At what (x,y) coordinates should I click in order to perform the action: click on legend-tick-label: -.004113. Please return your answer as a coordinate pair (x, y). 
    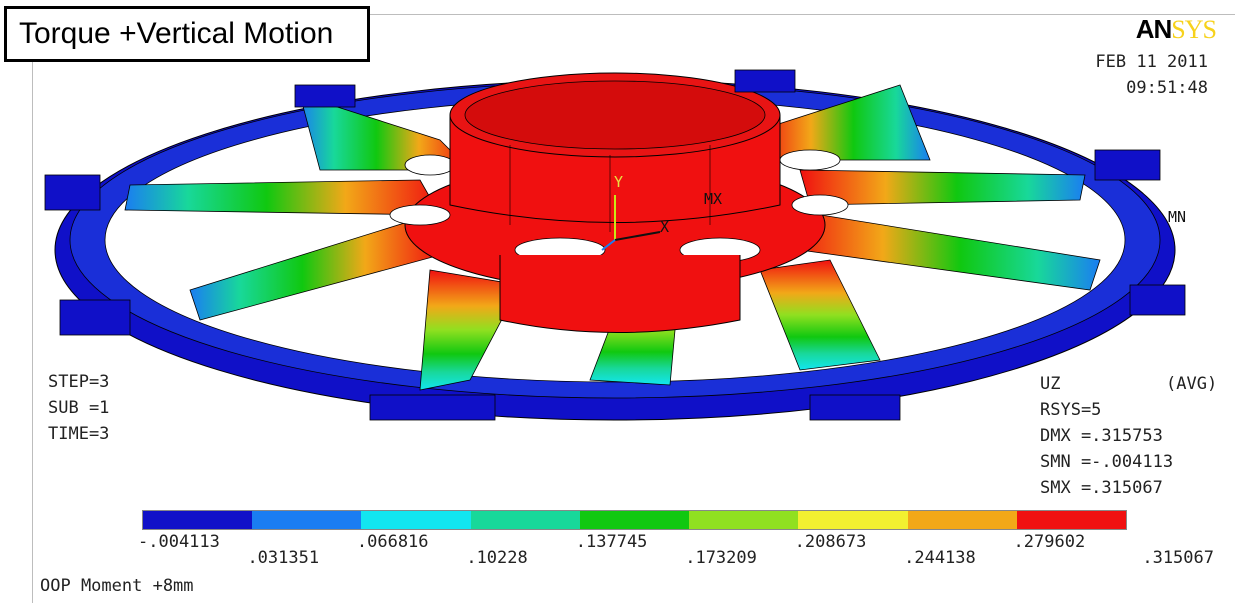
    Looking at the image, I should click on (179, 542).